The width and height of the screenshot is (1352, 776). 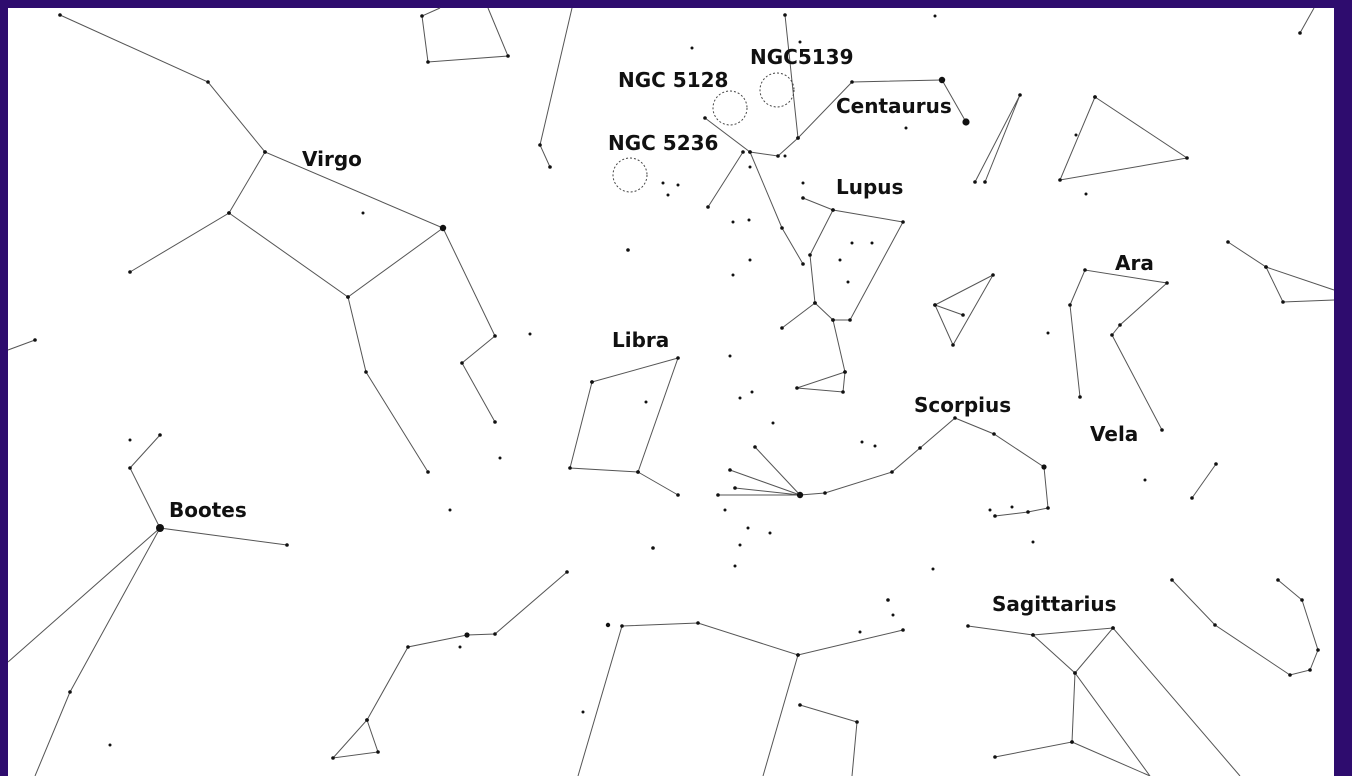 What do you see at coordinates (1134, 263) in the screenshot?
I see `constellation-label: Ara` at bounding box center [1134, 263].